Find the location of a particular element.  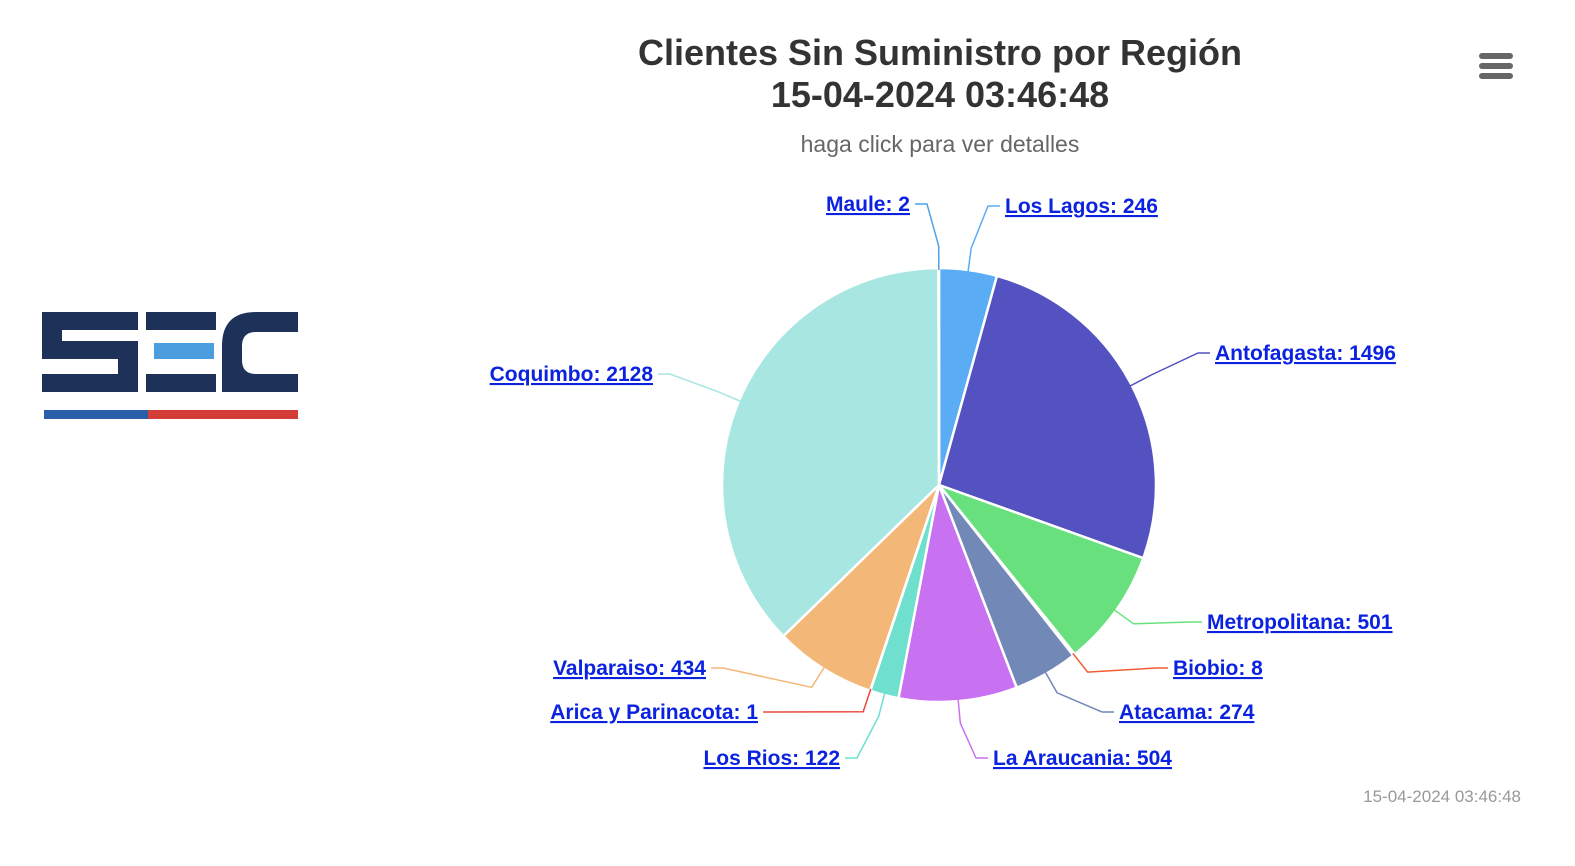

connector-metropolitana is located at coordinates (1157, 617).